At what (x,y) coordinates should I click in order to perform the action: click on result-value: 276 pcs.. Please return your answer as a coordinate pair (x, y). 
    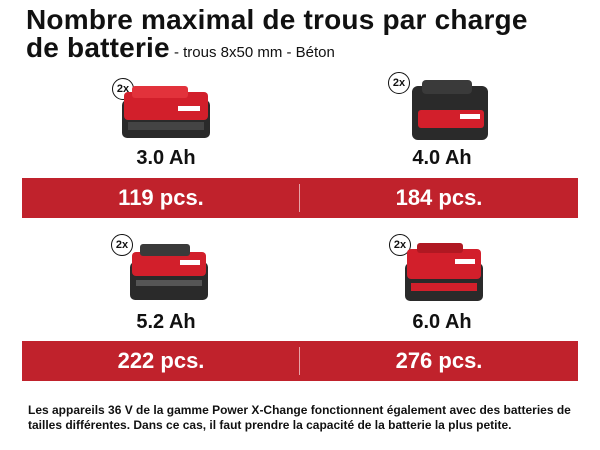
    Looking at the image, I should click on (439, 360).